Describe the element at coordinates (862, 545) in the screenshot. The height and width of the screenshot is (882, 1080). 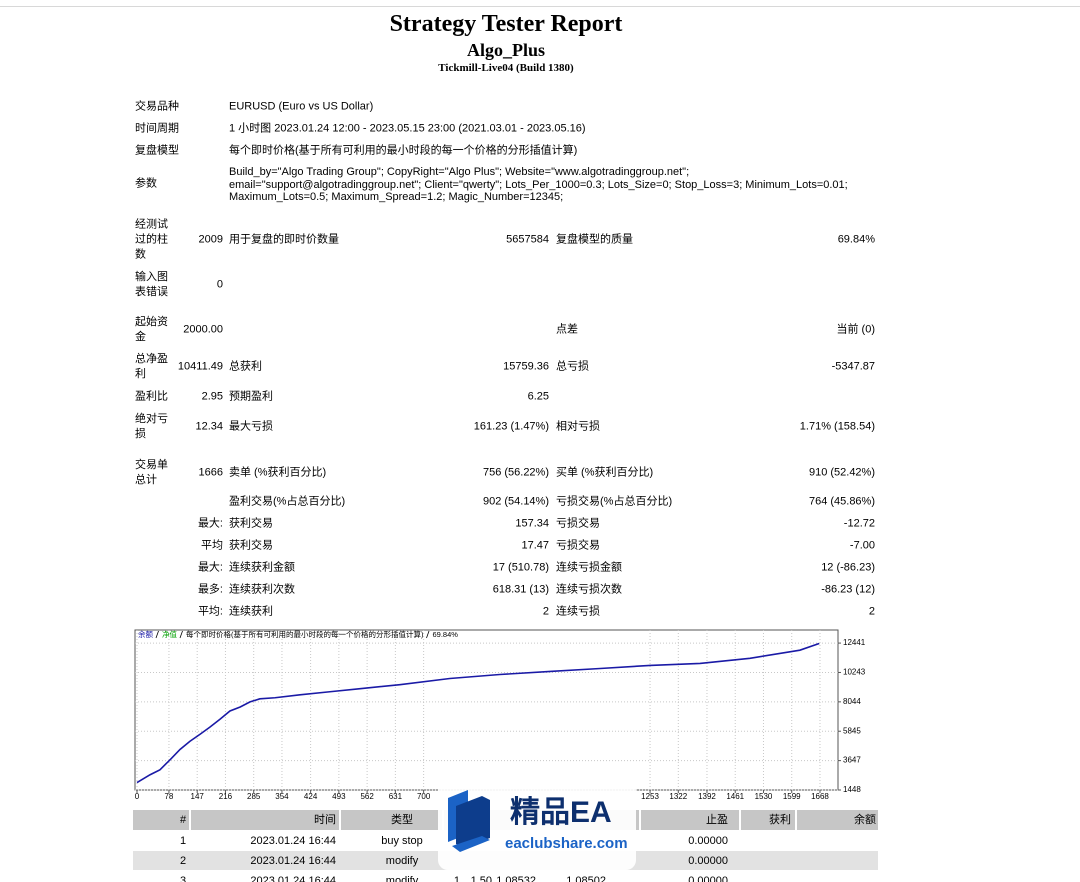
I see `stat-value: -7.00` at that location.